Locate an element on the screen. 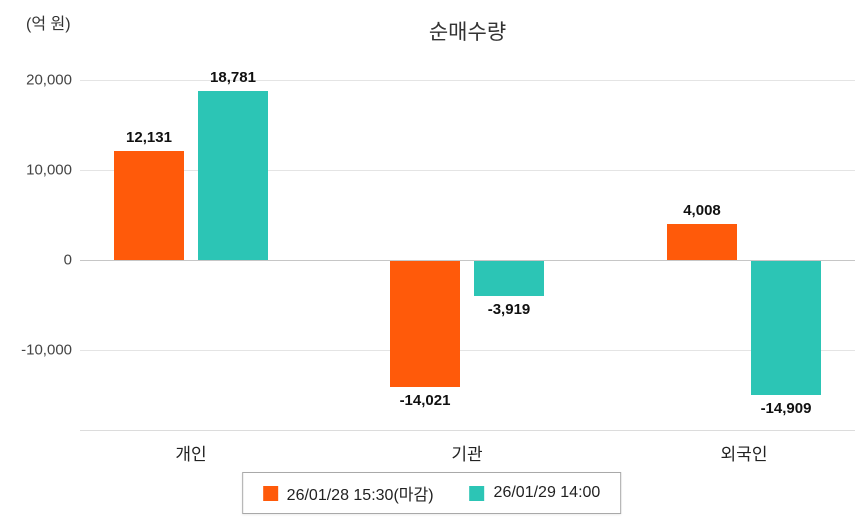 This screenshot has height=520, width=863. bar-value-label: 4,008 is located at coordinates (702, 210).